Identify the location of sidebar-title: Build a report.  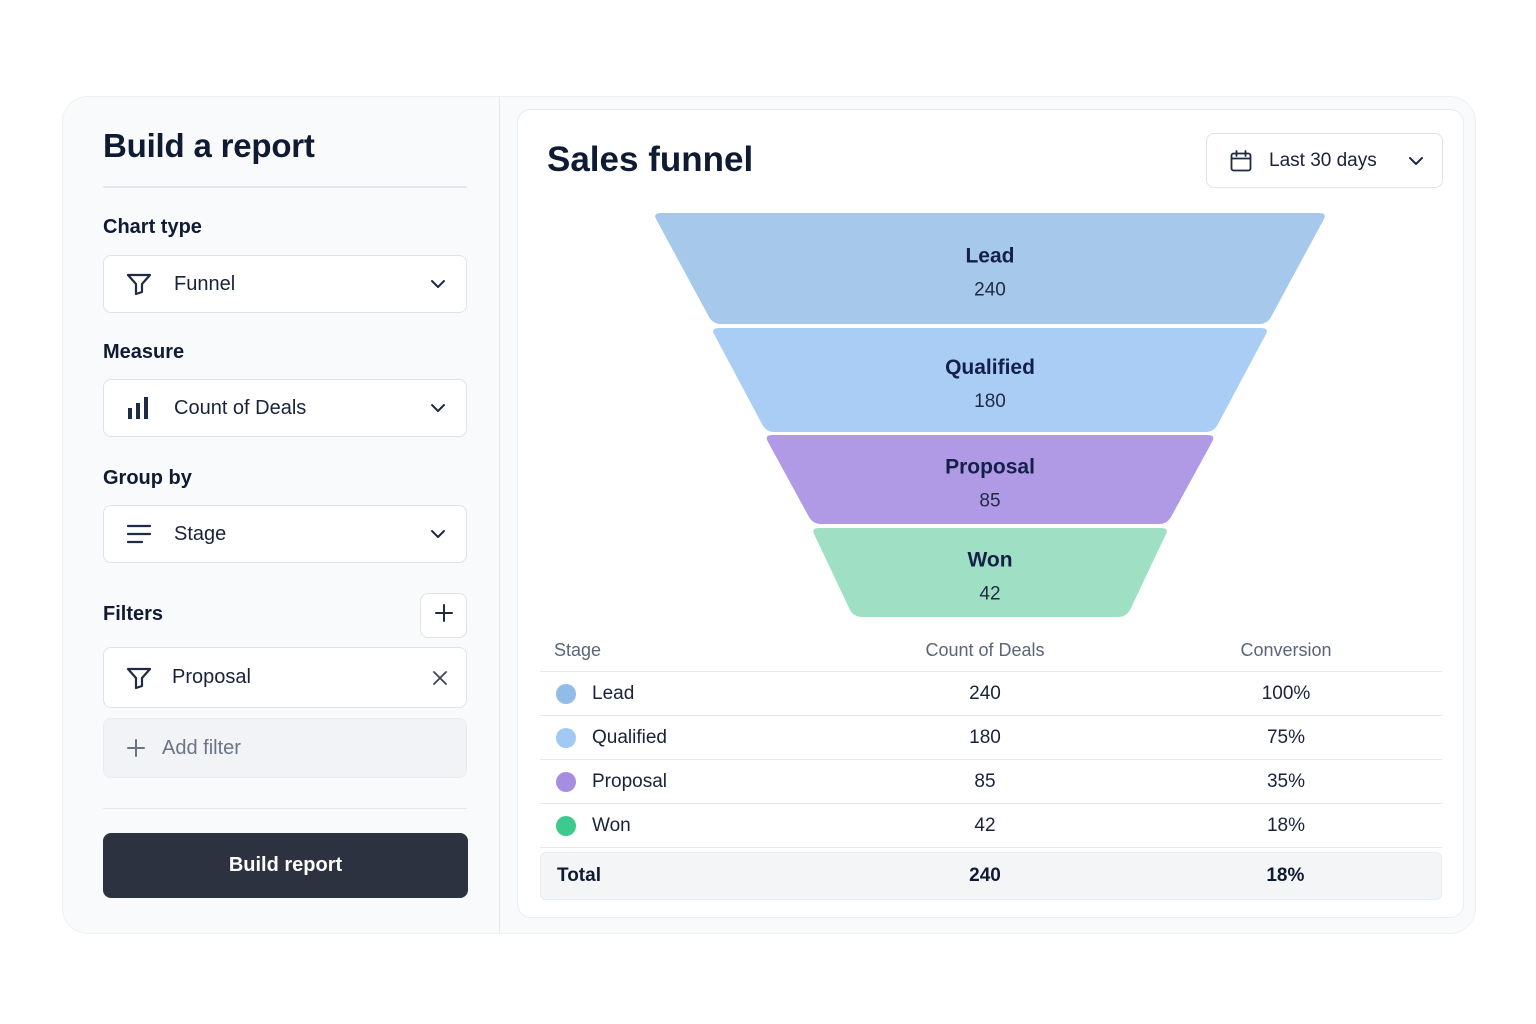
(209, 145).